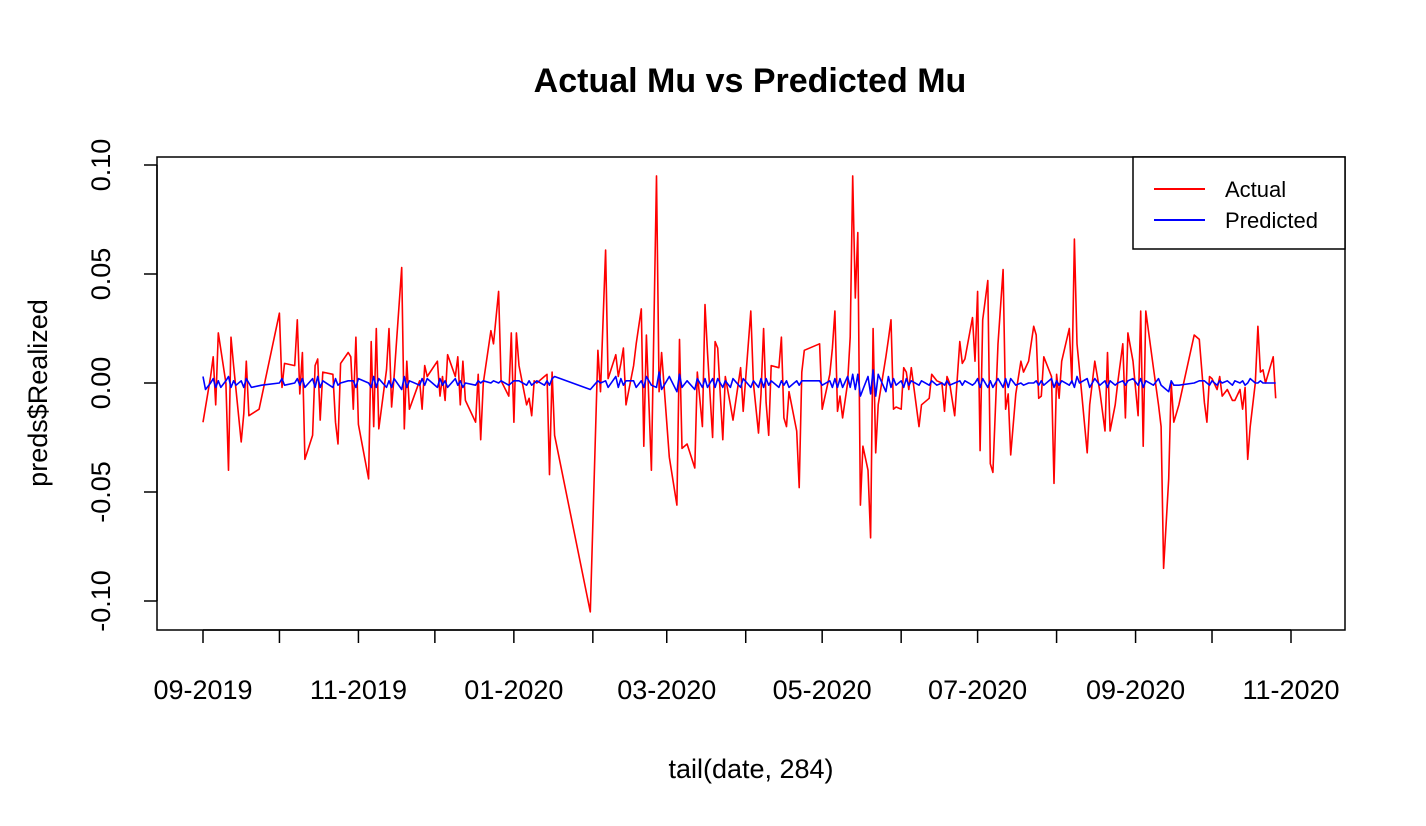  Describe the element at coordinates (1135, 690) in the screenshot. I see `x-tick-label: 09-2020` at that location.